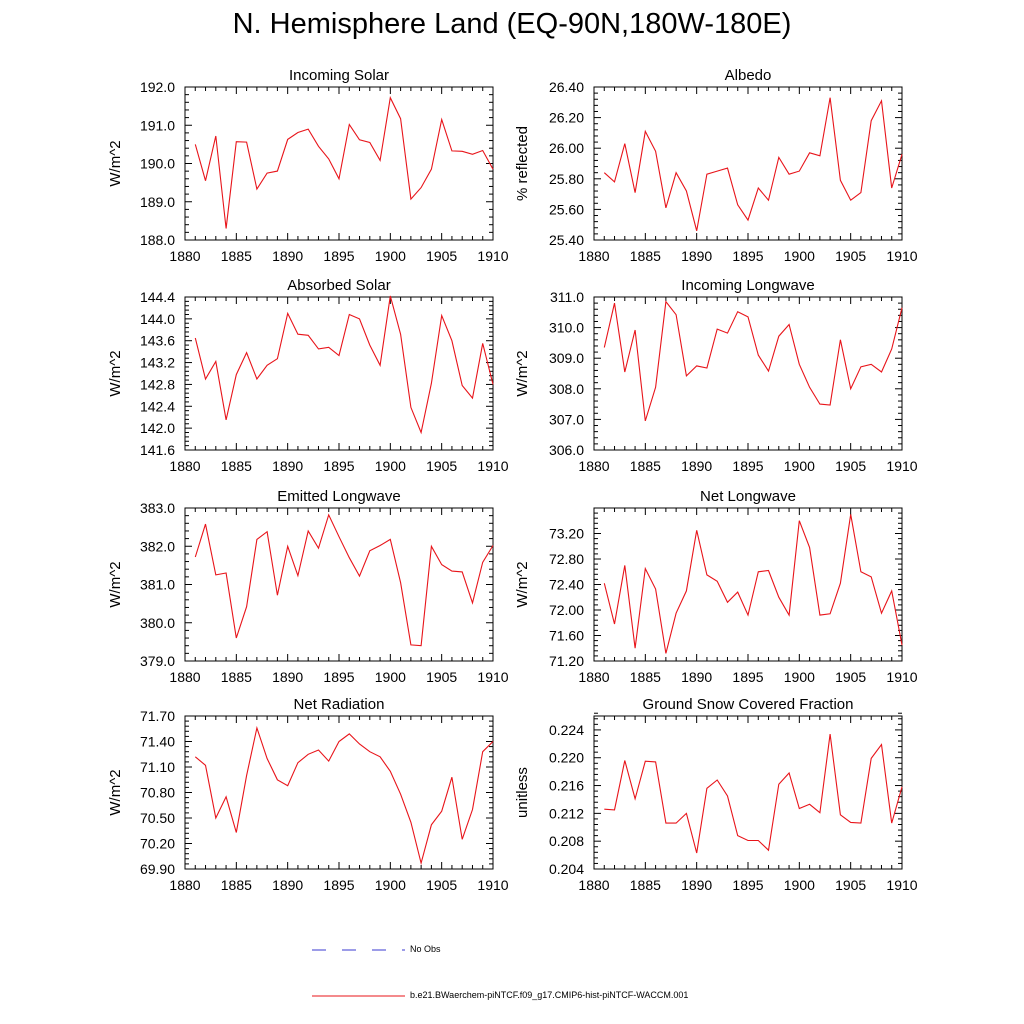  Describe the element at coordinates (748, 704) in the screenshot. I see `panel-title: Ground Snow Covered Fraction` at that location.